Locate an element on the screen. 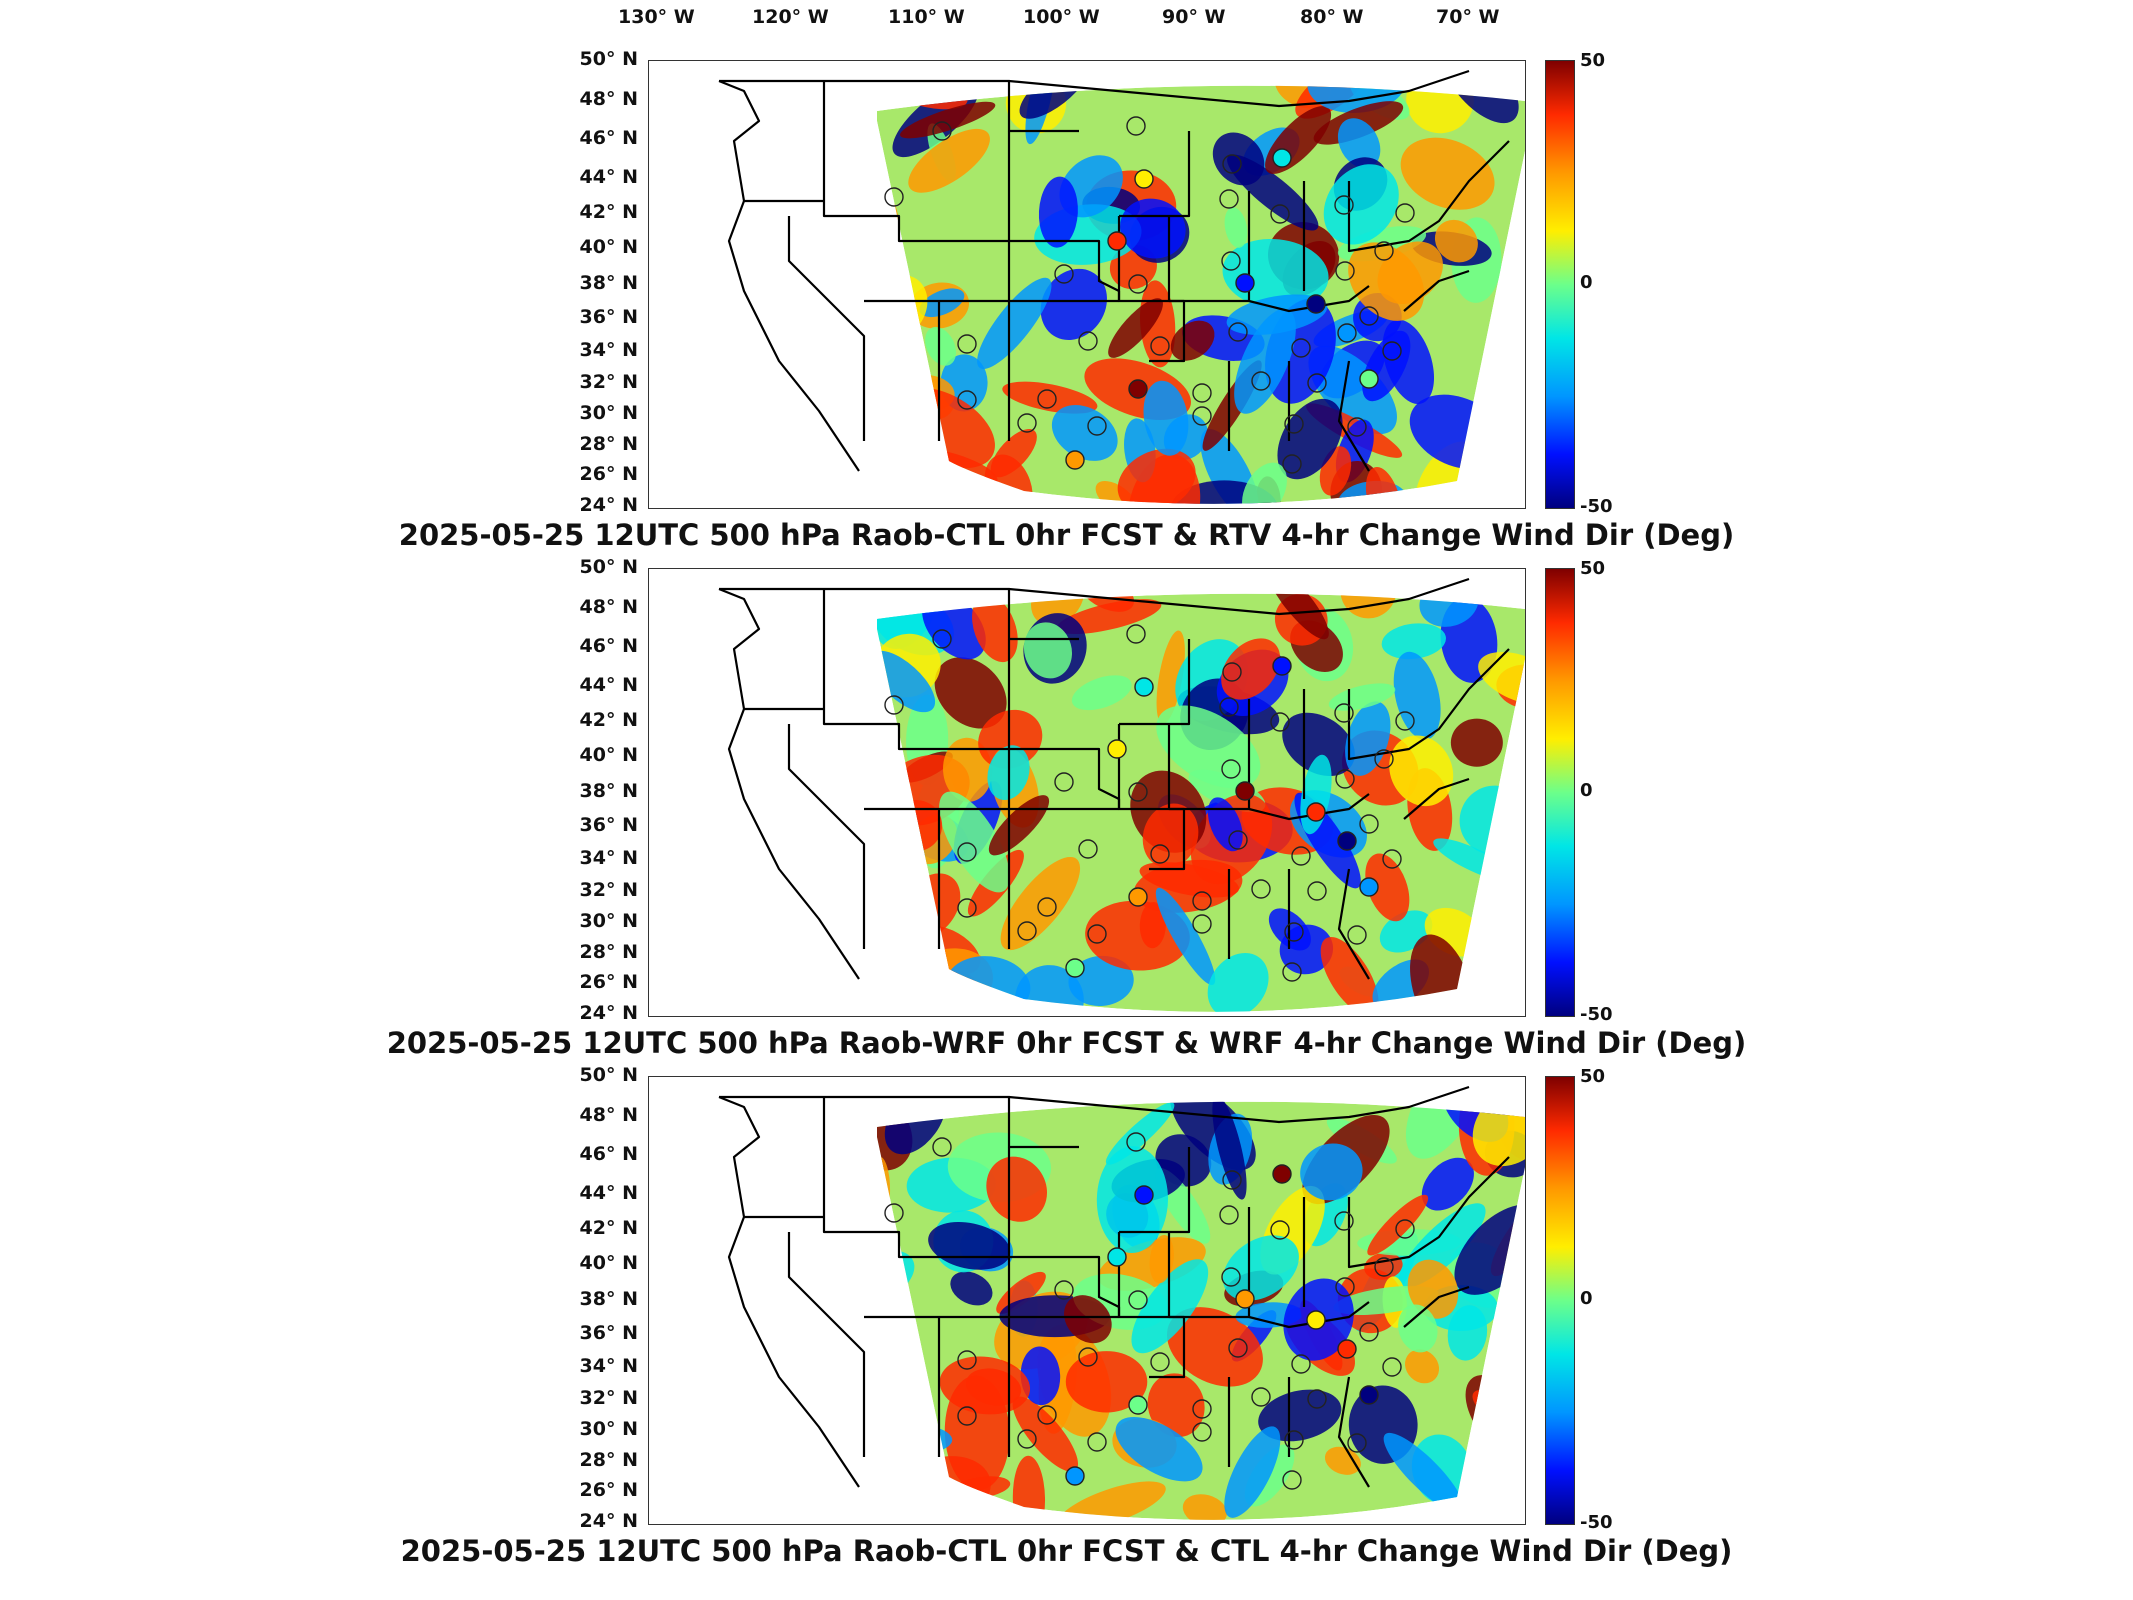  lon-label: 120° W is located at coordinates (790, 17).